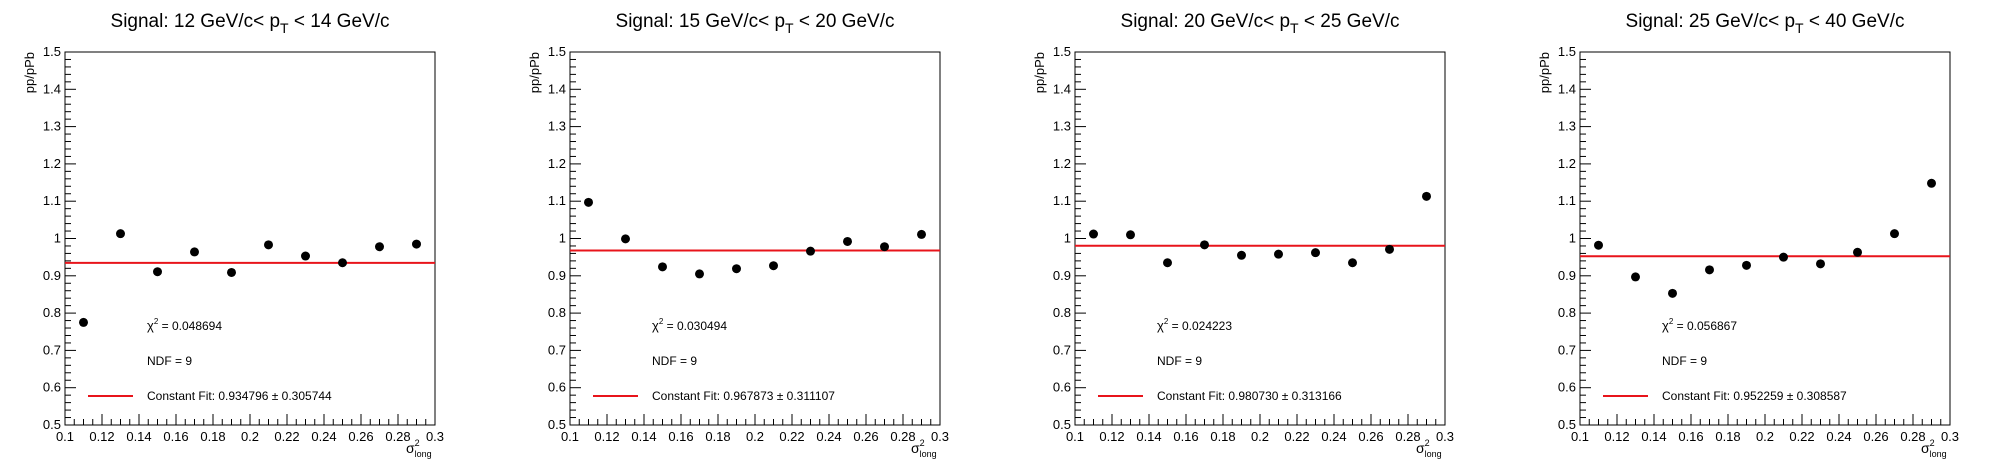 This screenshot has width=1996, height=472. I want to click on chi2-symbol: χ, so click(1665, 325).